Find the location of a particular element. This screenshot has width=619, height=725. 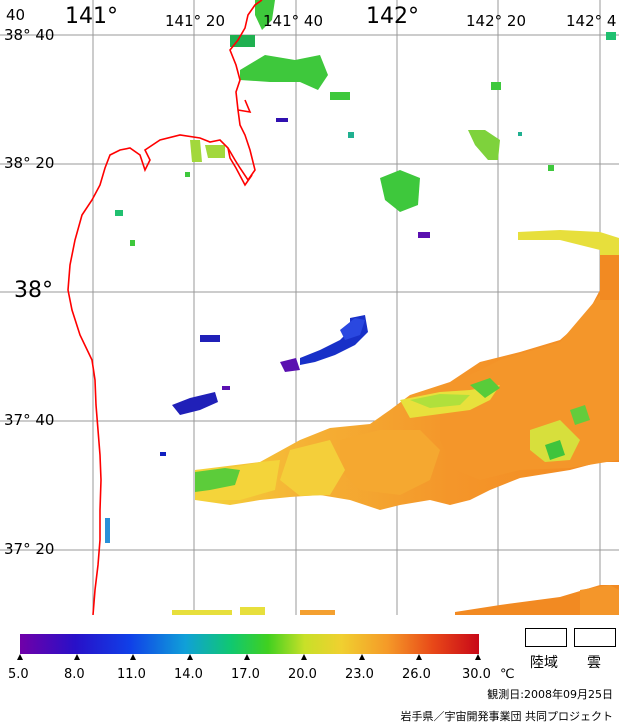

cloud-label: 雲 is located at coordinates (594, 663).